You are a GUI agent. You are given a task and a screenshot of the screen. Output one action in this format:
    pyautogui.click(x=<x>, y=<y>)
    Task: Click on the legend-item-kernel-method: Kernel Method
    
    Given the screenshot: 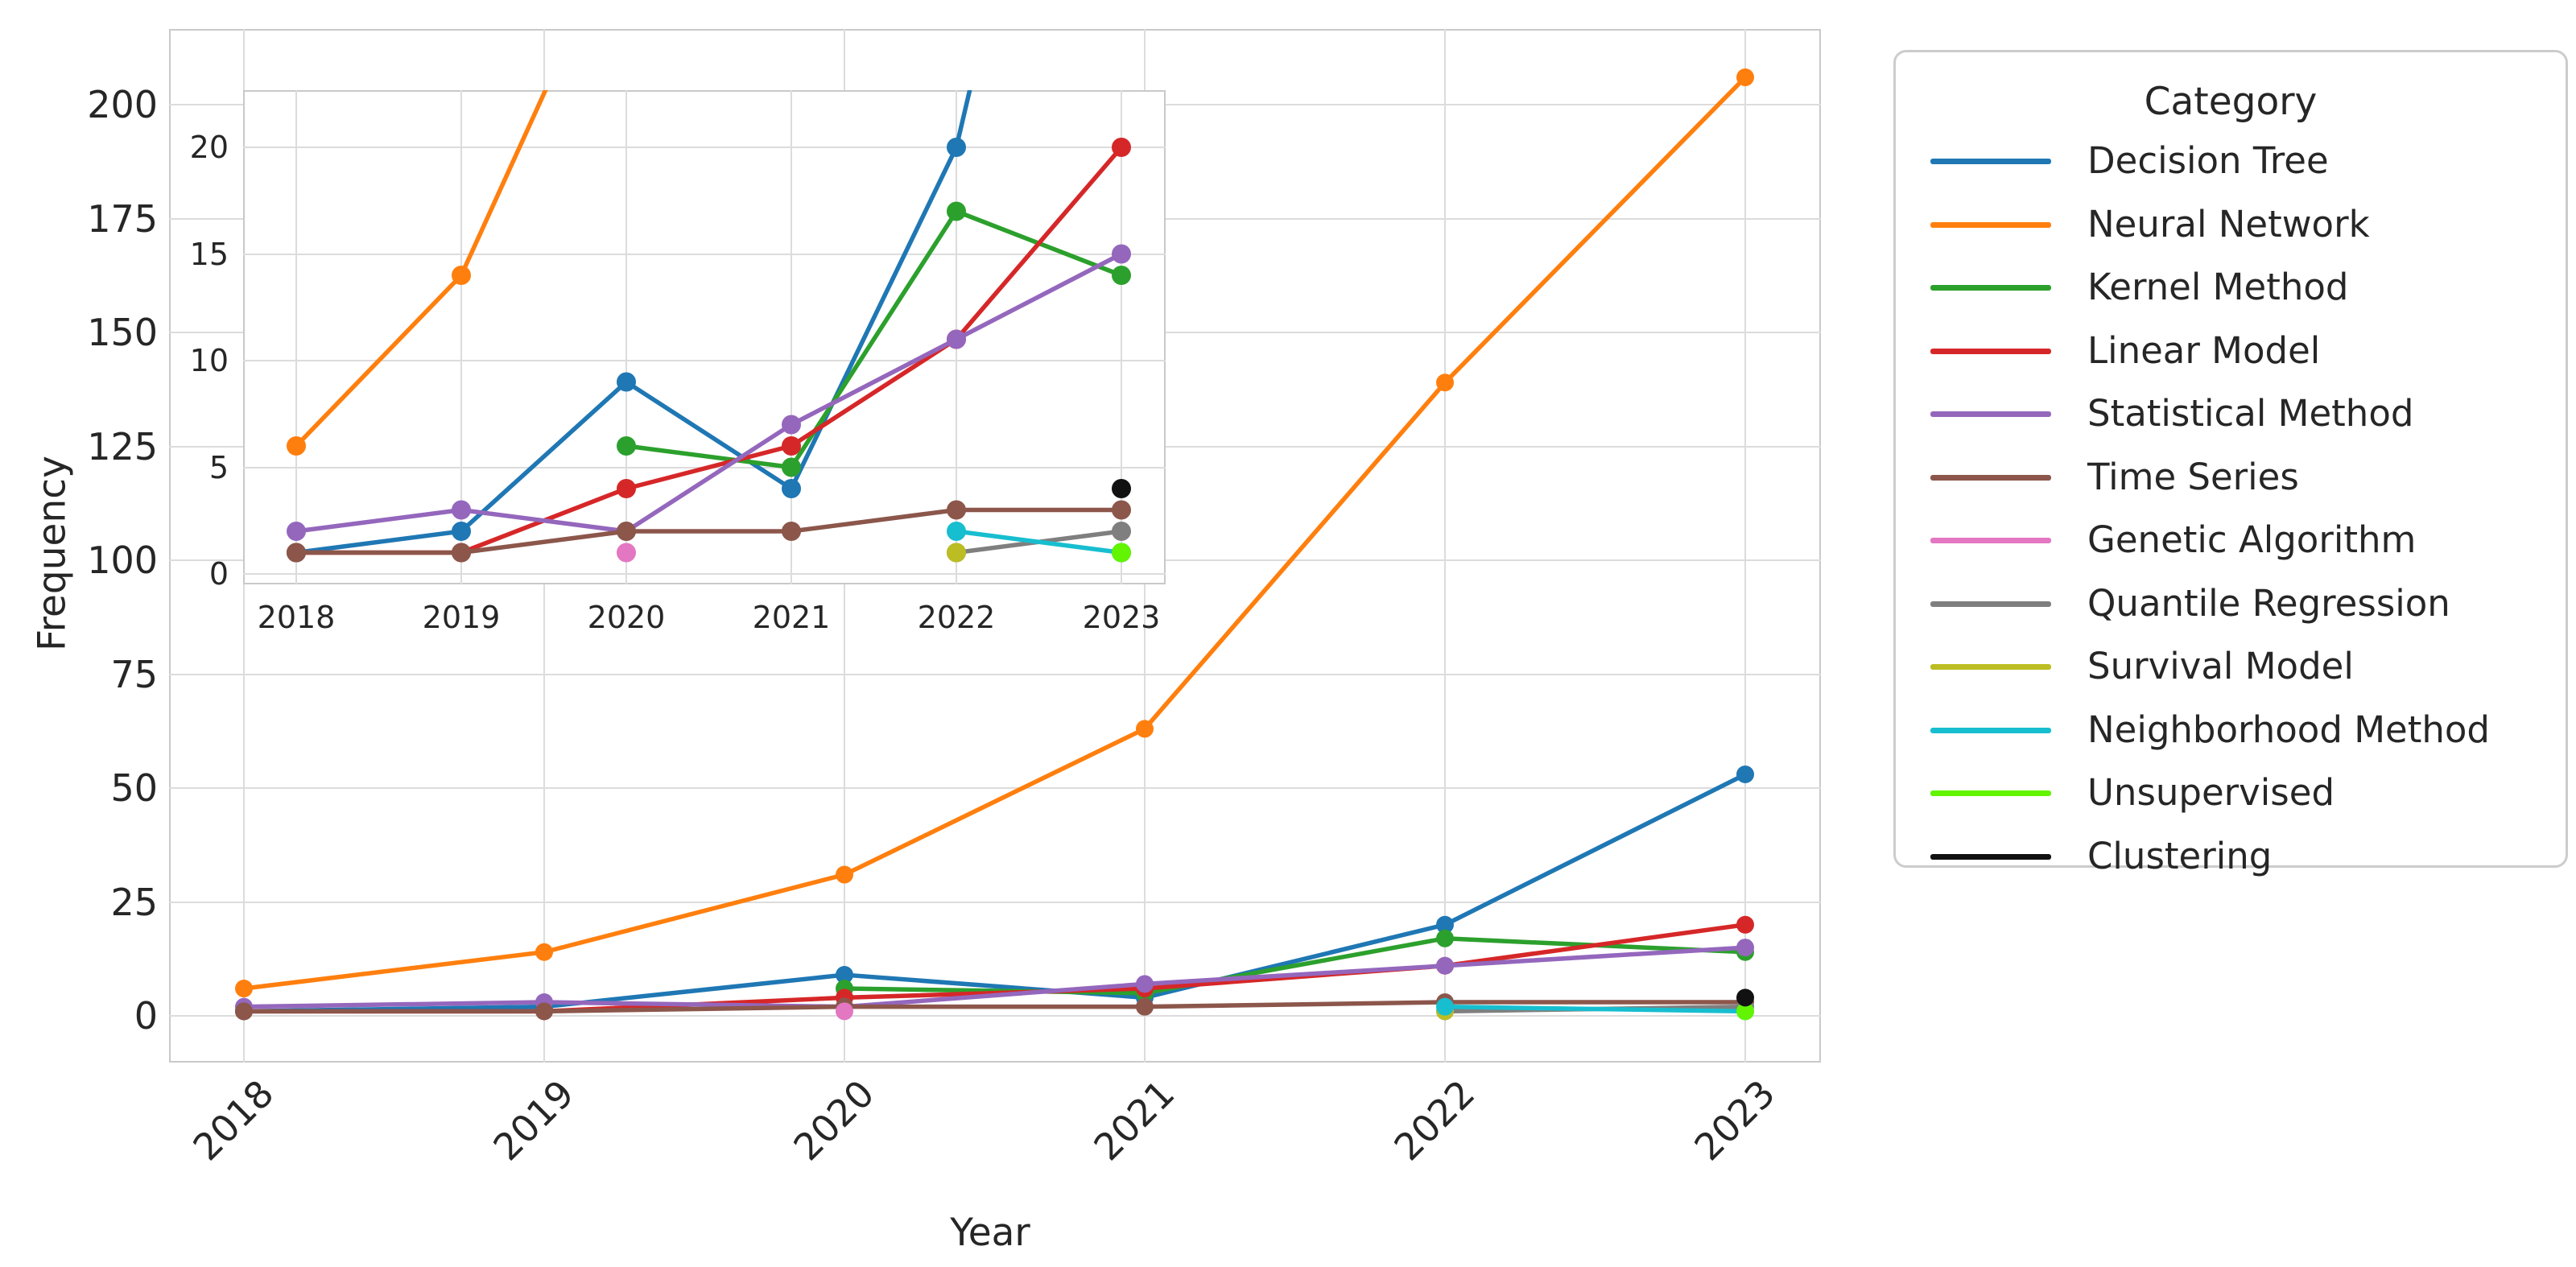 What is the action you would take?
    pyautogui.click(x=2218, y=287)
    